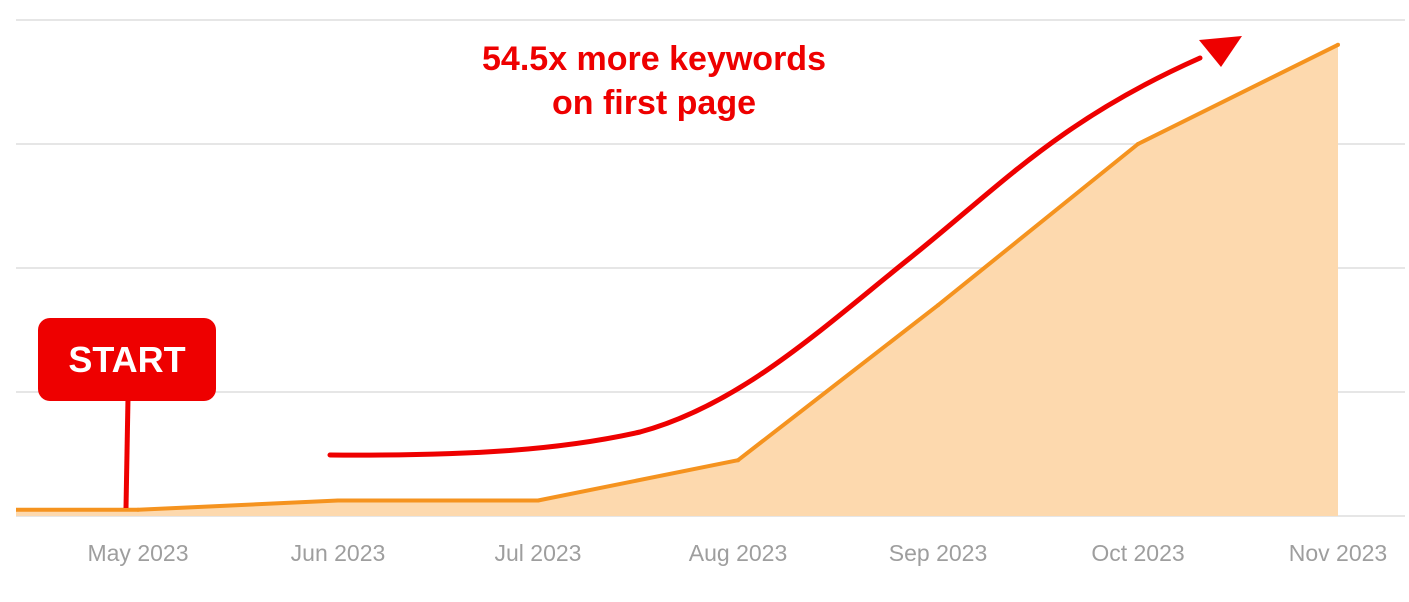 The width and height of the screenshot is (1409, 602). I want to click on x-tick-label: Oct 2023, so click(1137, 553).